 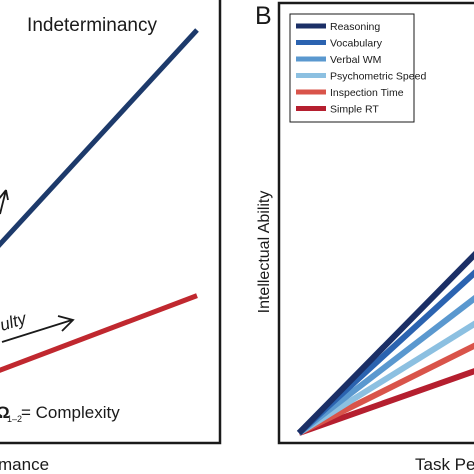 What do you see at coordinates (24, 464) in the screenshot?
I see `panel-a-xlabel: mance` at bounding box center [24, 464].